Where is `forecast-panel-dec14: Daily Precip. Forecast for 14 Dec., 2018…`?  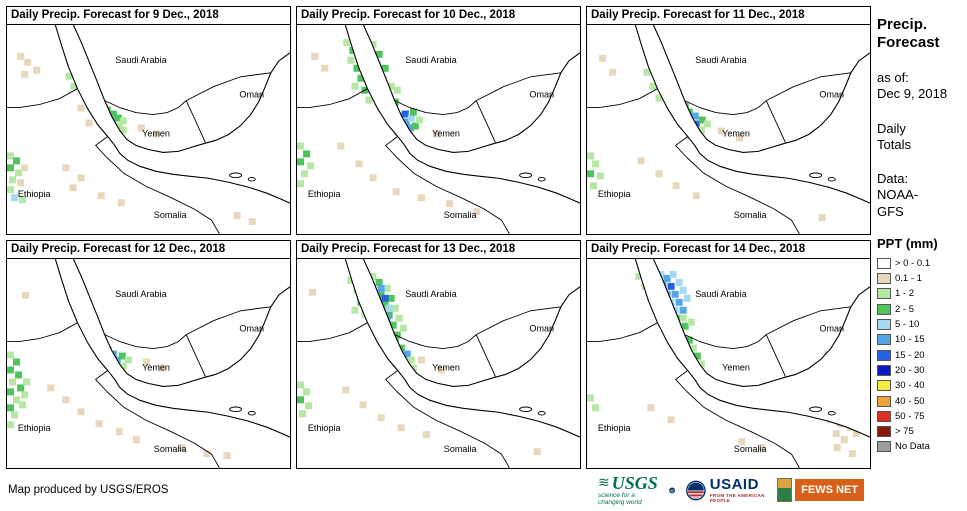
forecast-panel-dec14: Daily Precip. Forecast for 14 Dec., 2018… is located at coordinates (728, 354).